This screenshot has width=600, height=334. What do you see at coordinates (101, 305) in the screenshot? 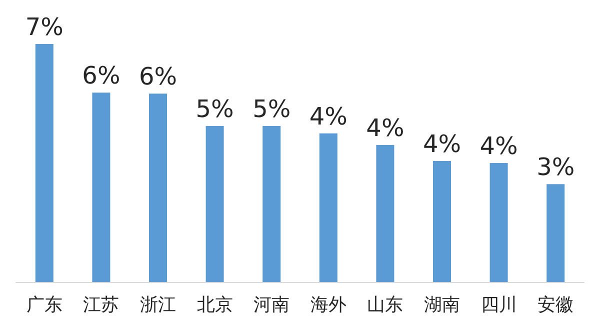
I see `x-tick-label: 江苏` at bounding box center [101, 305].